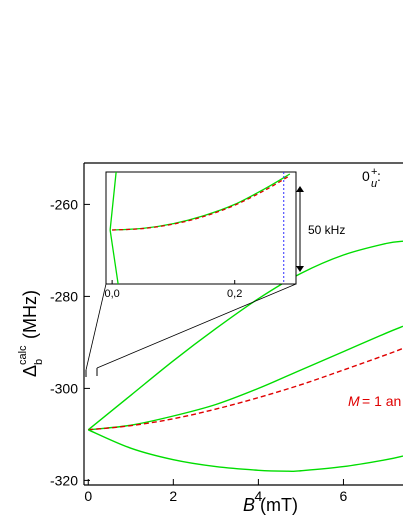  Describe the element at coordinates (70, 342) in the screenshot. I see `y-ticks: -320 -300 -280 -260` at that location.